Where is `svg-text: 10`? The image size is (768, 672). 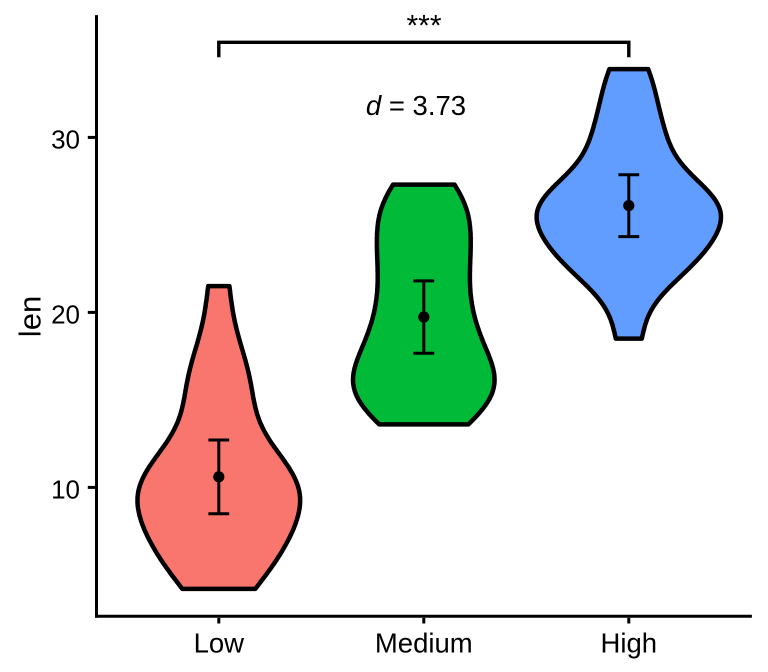
svg-text: 10 is located at coordinates (65, 489).